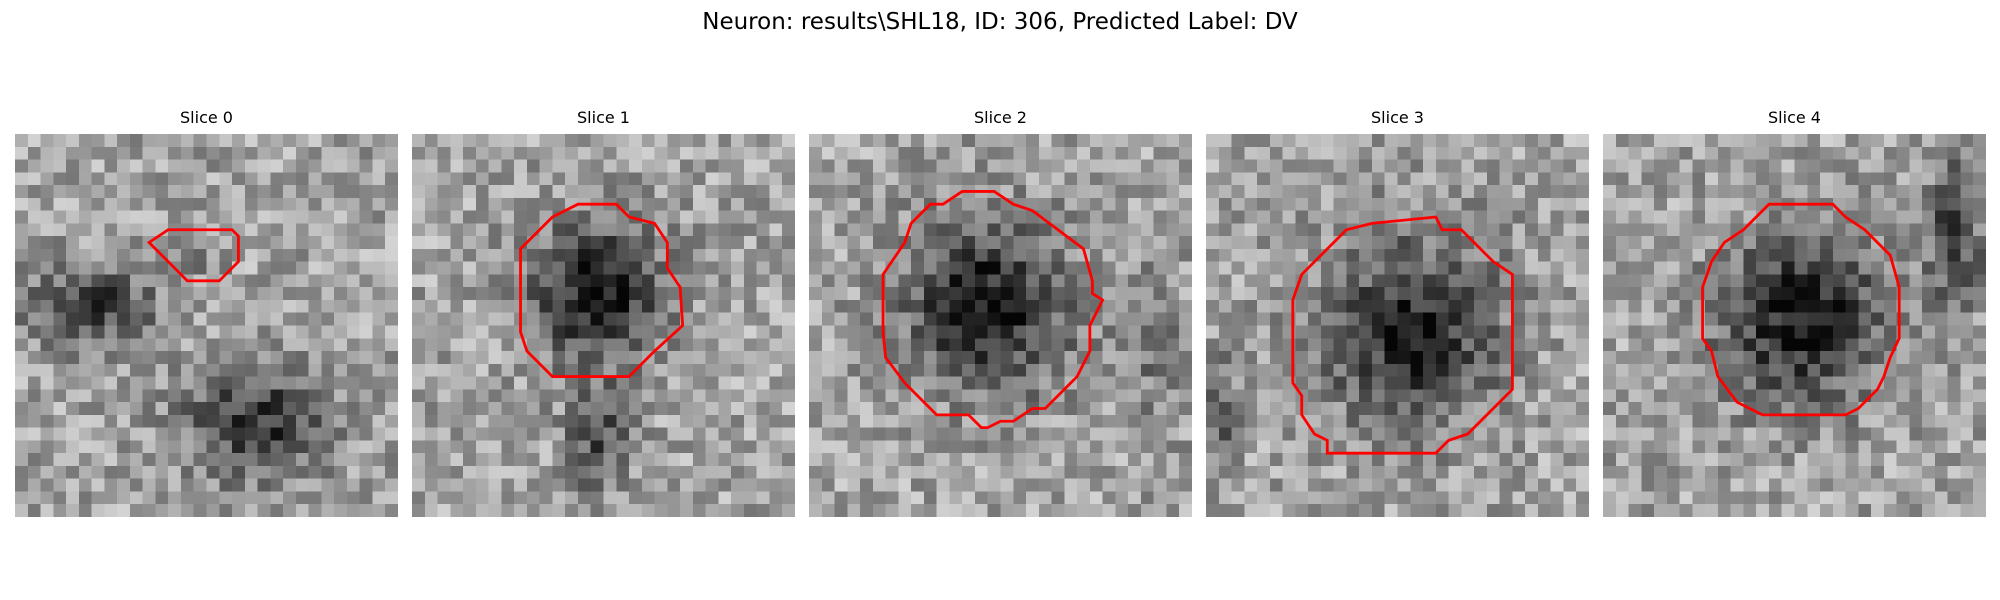  Describe the element at coordinates (603, 117) in the screenshot. I see `slice-title-1: Slice 1` at that location.